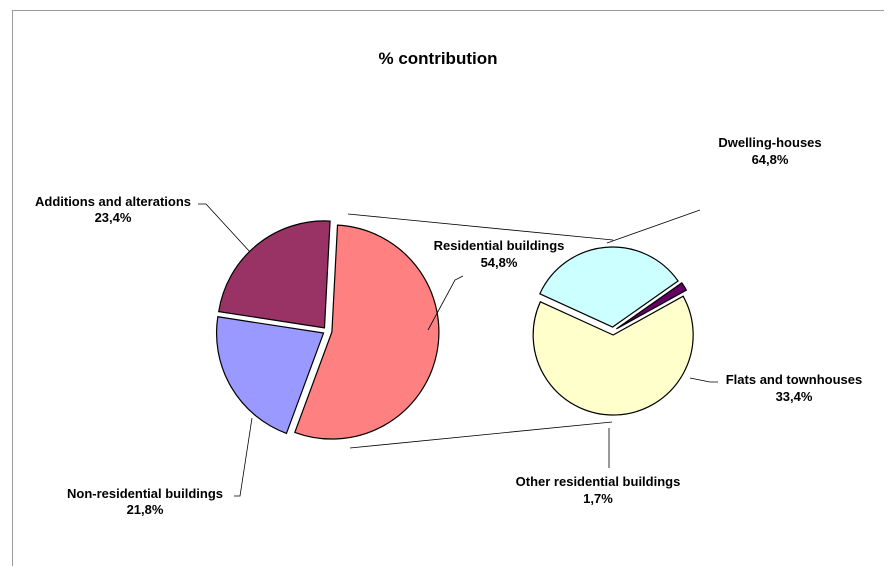 This screenshot has height=568, width=888. I want to click on slice-dwelling-houses, so click(613, 355).